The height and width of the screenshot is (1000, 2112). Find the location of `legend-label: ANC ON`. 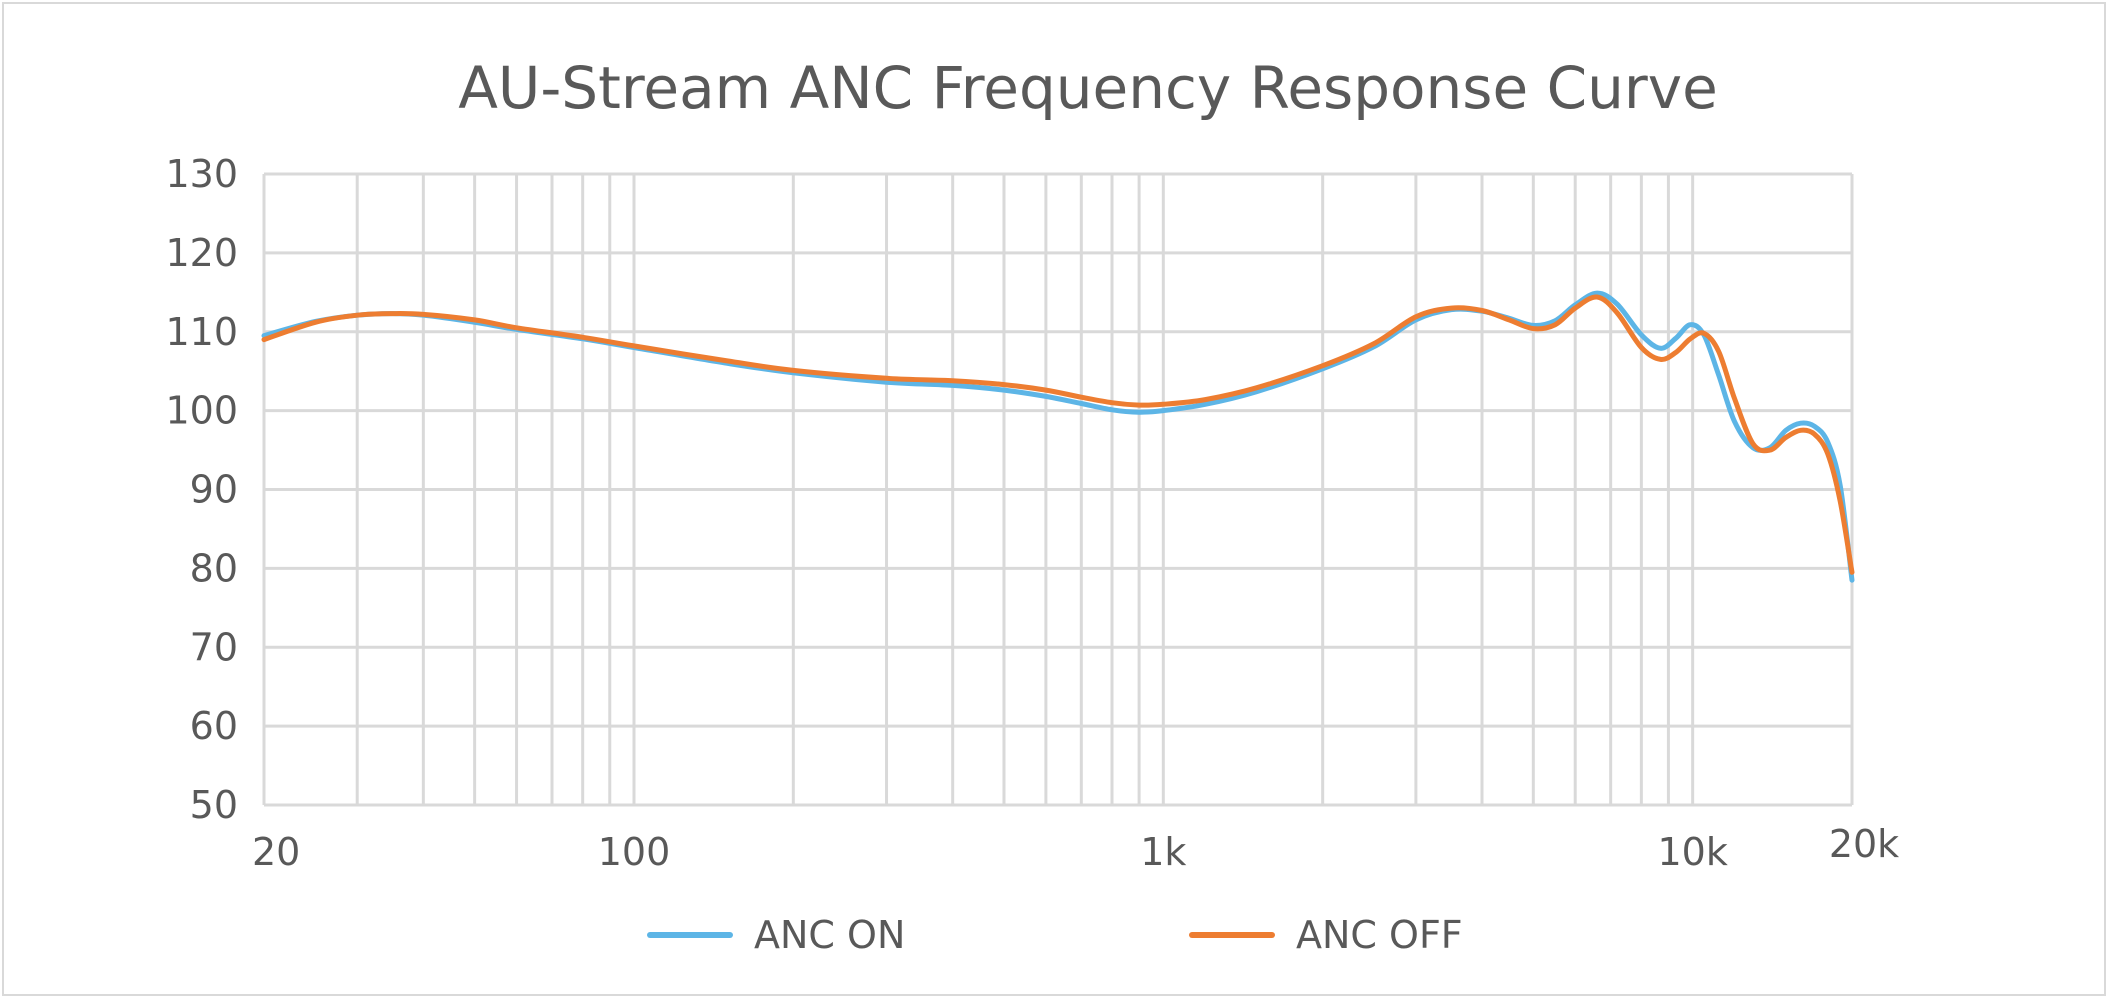

legend-label: ANC ON is located at coordinates (829, 935).